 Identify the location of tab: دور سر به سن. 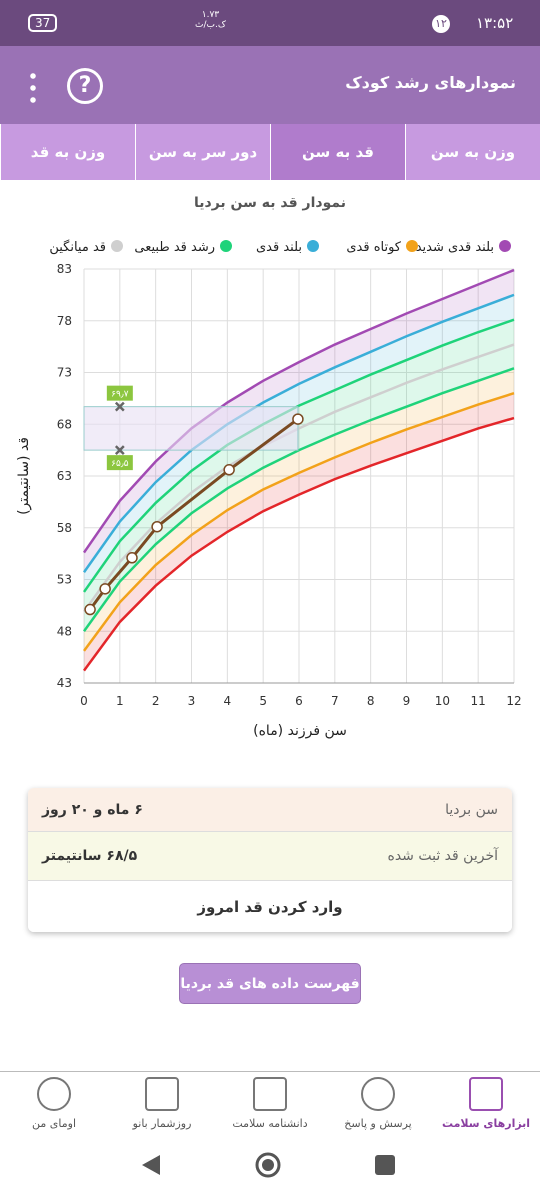
(202, 152).